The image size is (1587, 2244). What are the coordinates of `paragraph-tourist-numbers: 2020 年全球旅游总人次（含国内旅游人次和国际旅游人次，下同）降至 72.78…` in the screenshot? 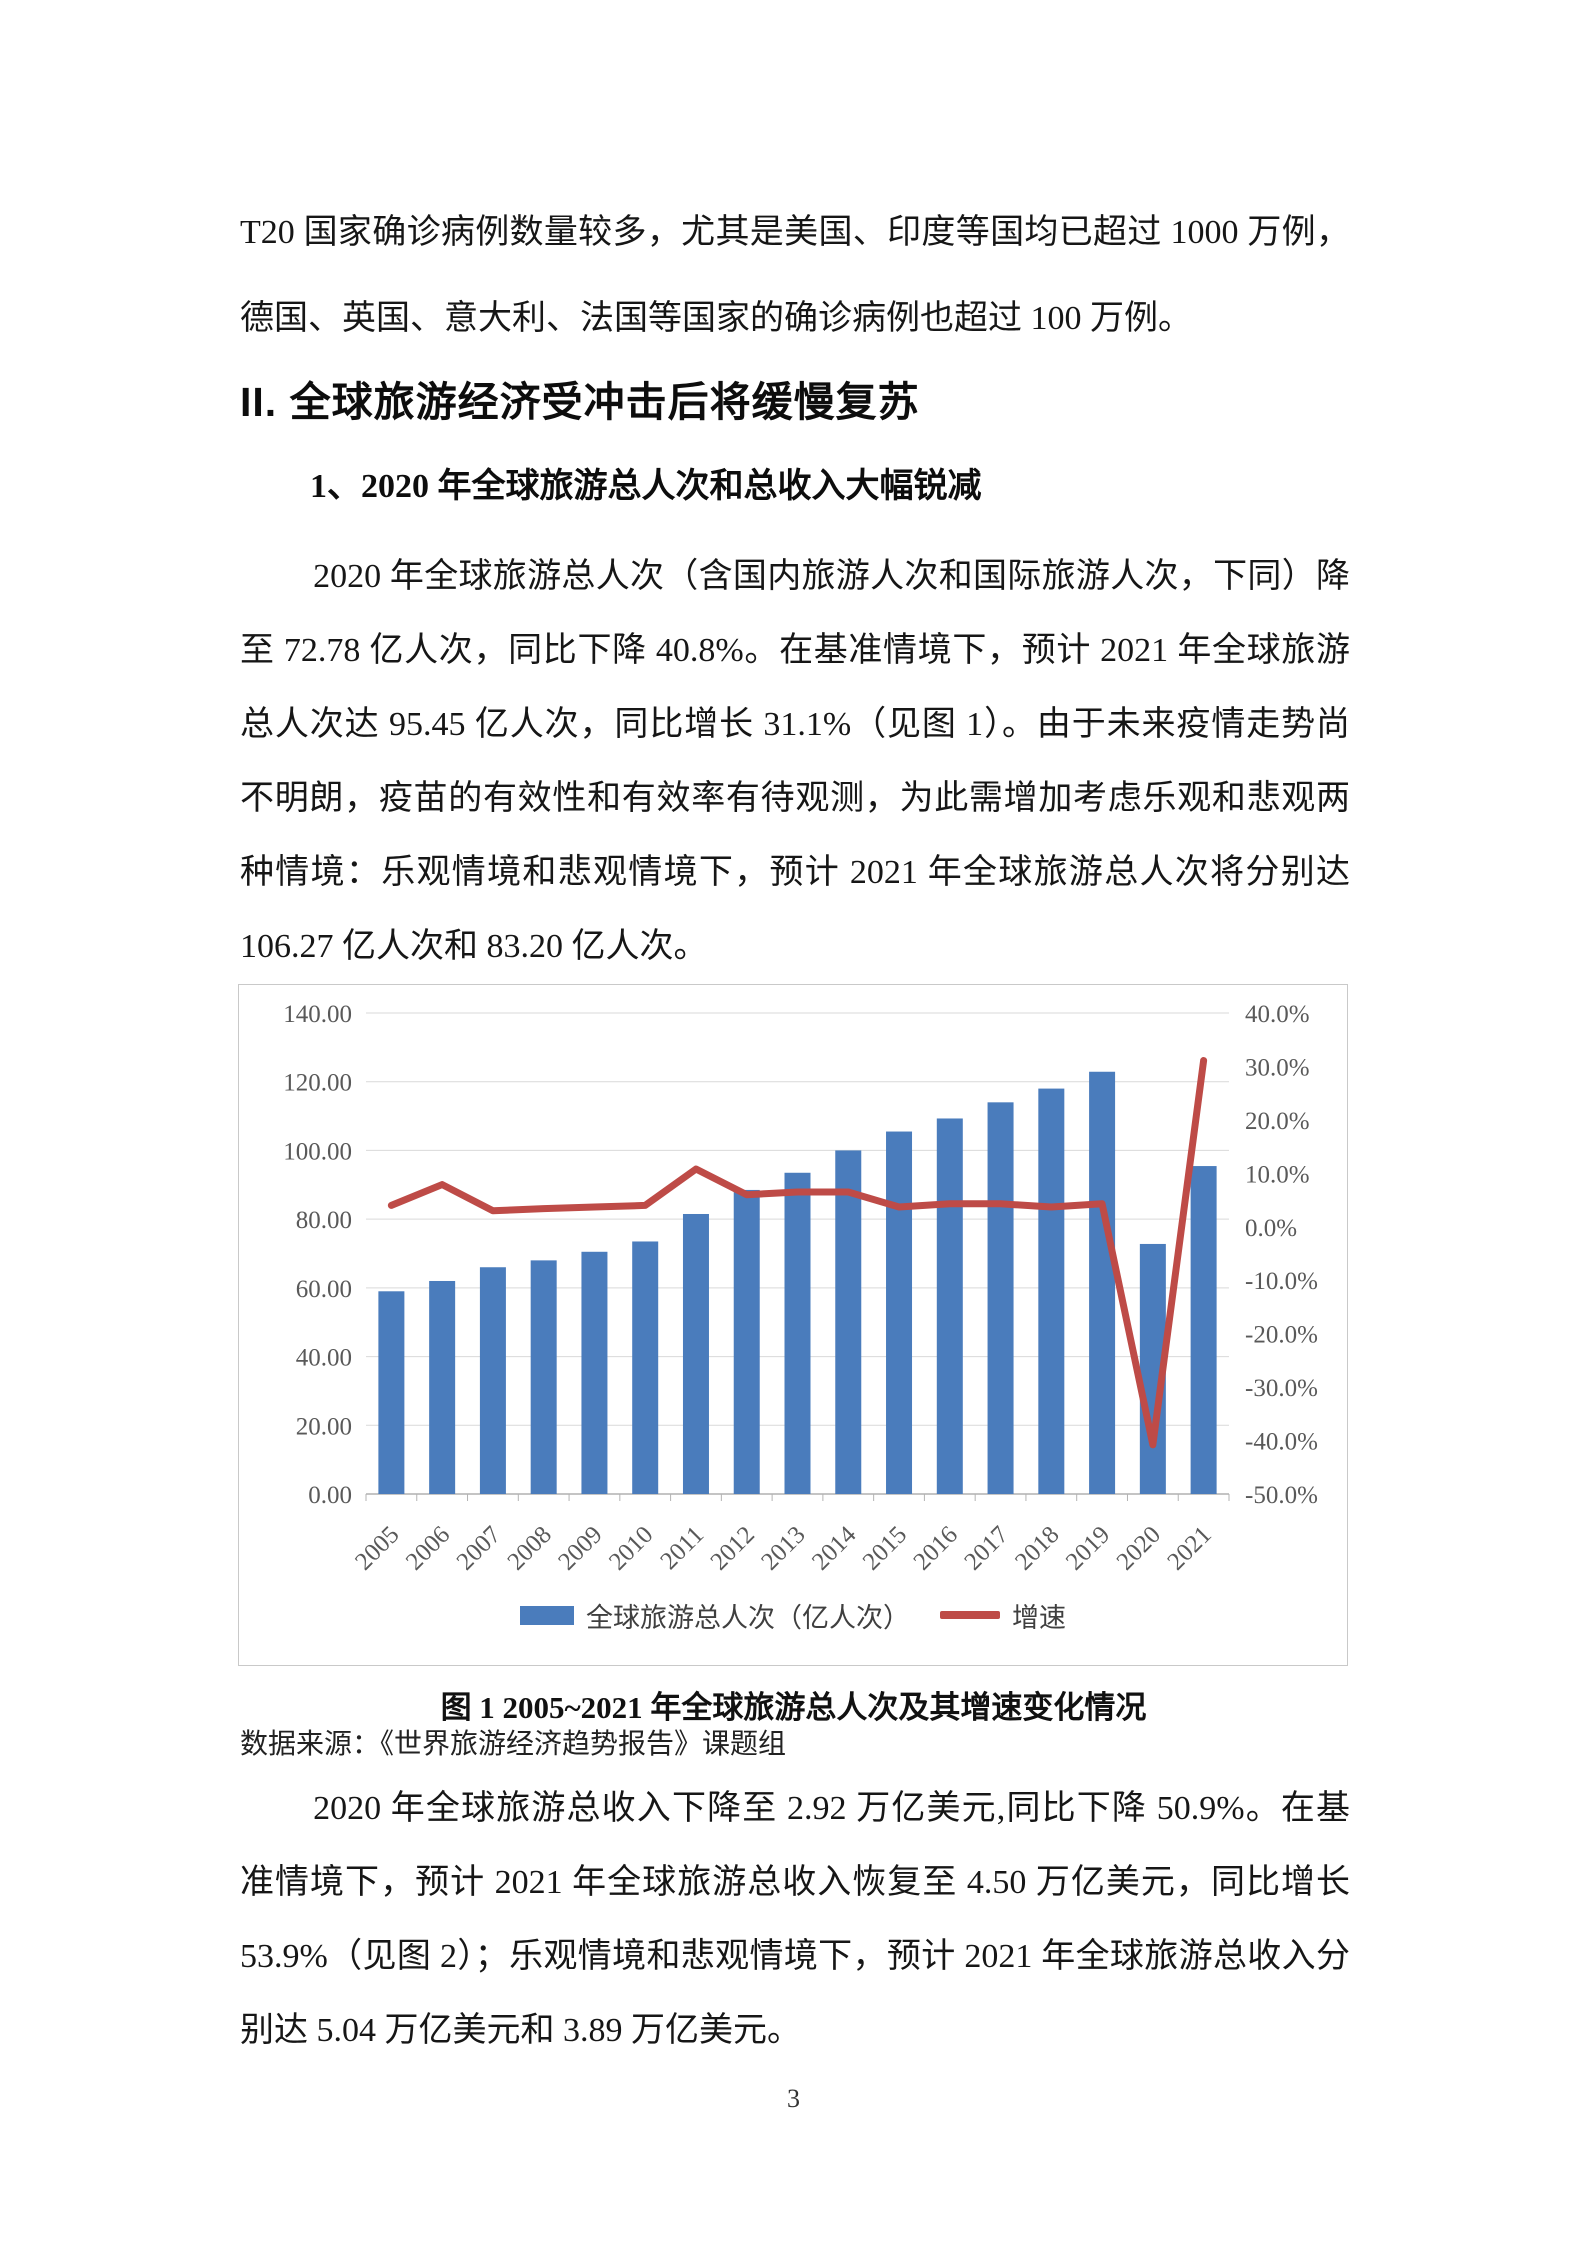 It's located at (795, 761).